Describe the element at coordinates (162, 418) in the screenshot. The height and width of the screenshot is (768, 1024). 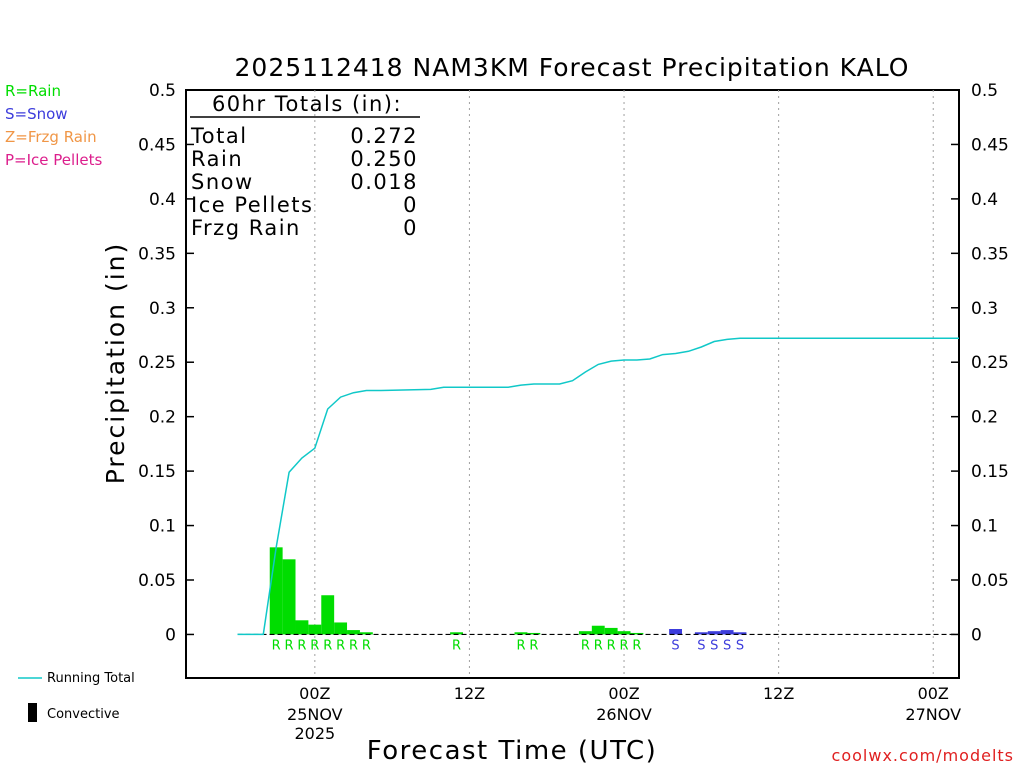
I see `y-tick-label-left: 0.2` at that location.